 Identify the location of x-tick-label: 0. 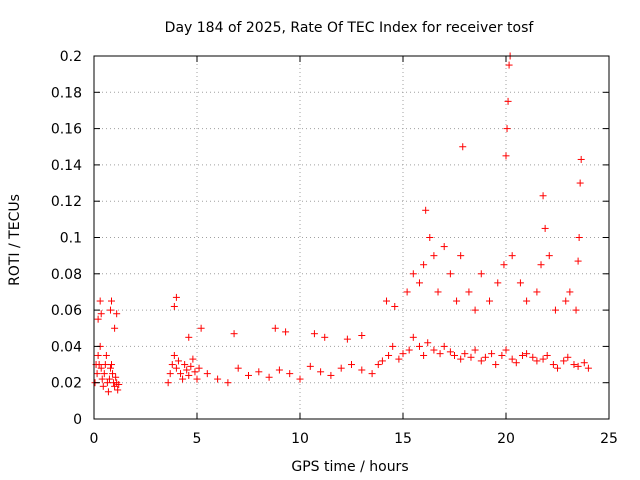
(94, 439).